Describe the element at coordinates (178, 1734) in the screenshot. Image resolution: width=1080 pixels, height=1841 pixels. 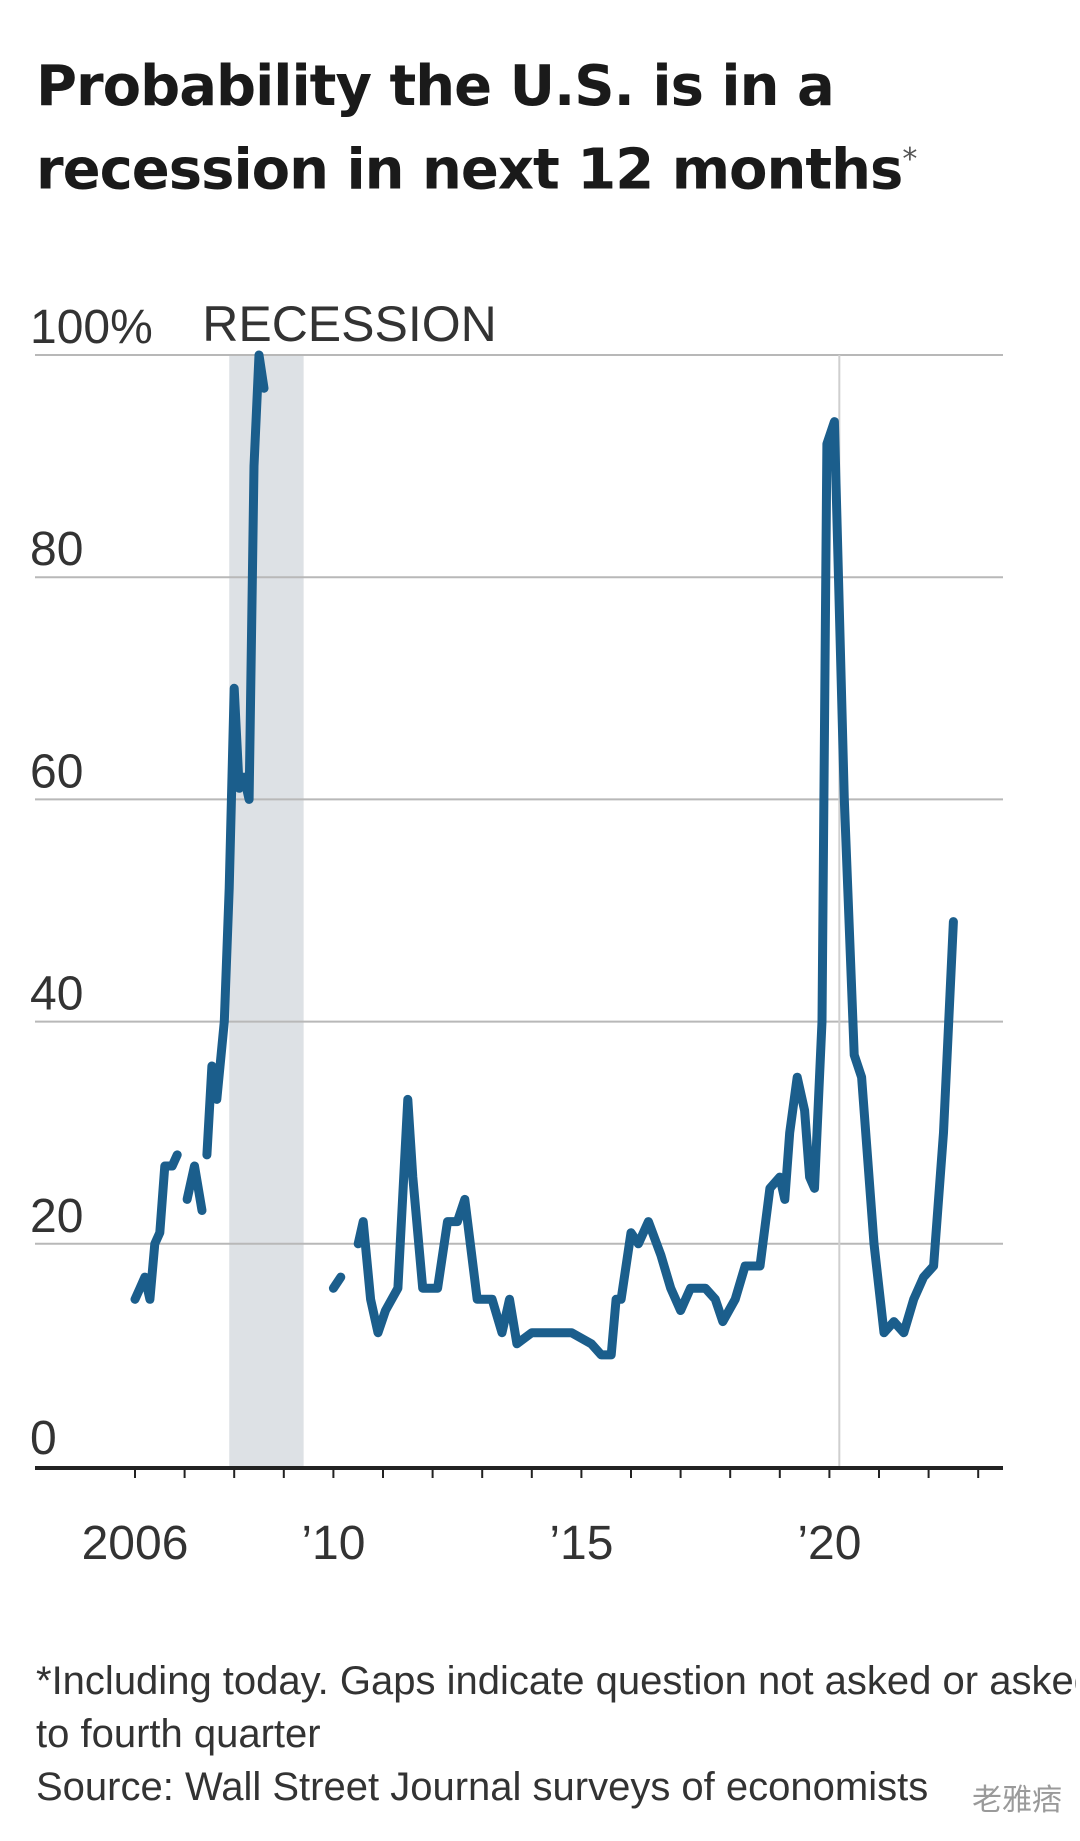
I see `footnote-line-2: to fourth quarter` at that location.